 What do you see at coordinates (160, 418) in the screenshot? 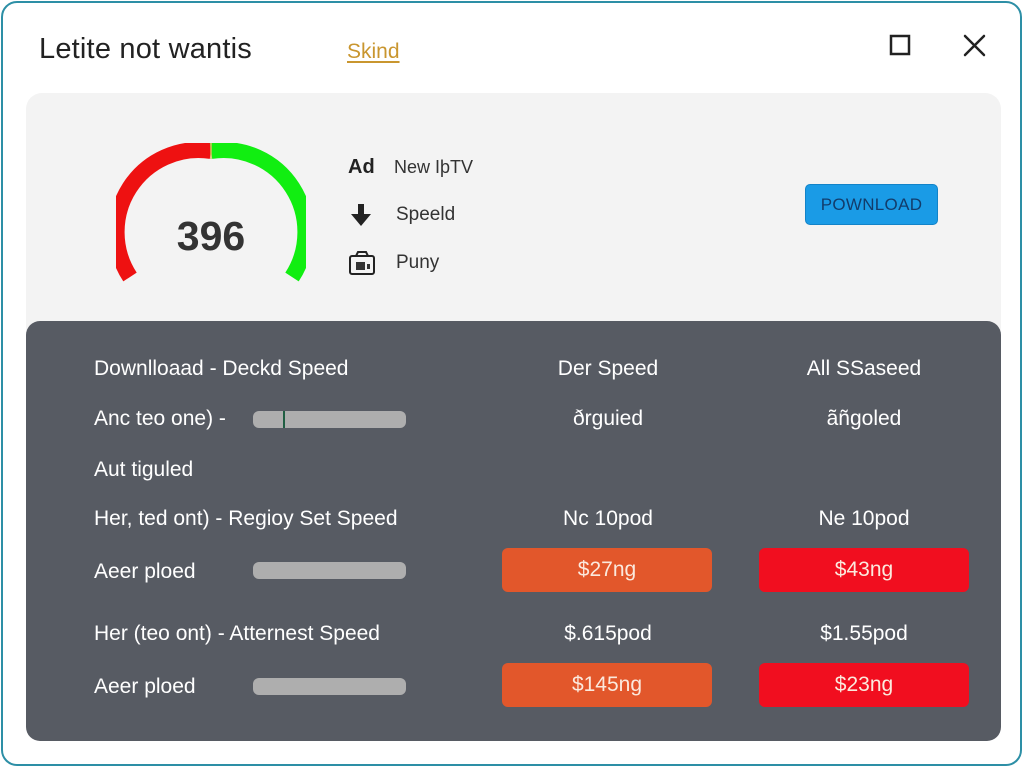
I see `row1-label: Anc teo one) -` at bounding box center [160, 418].